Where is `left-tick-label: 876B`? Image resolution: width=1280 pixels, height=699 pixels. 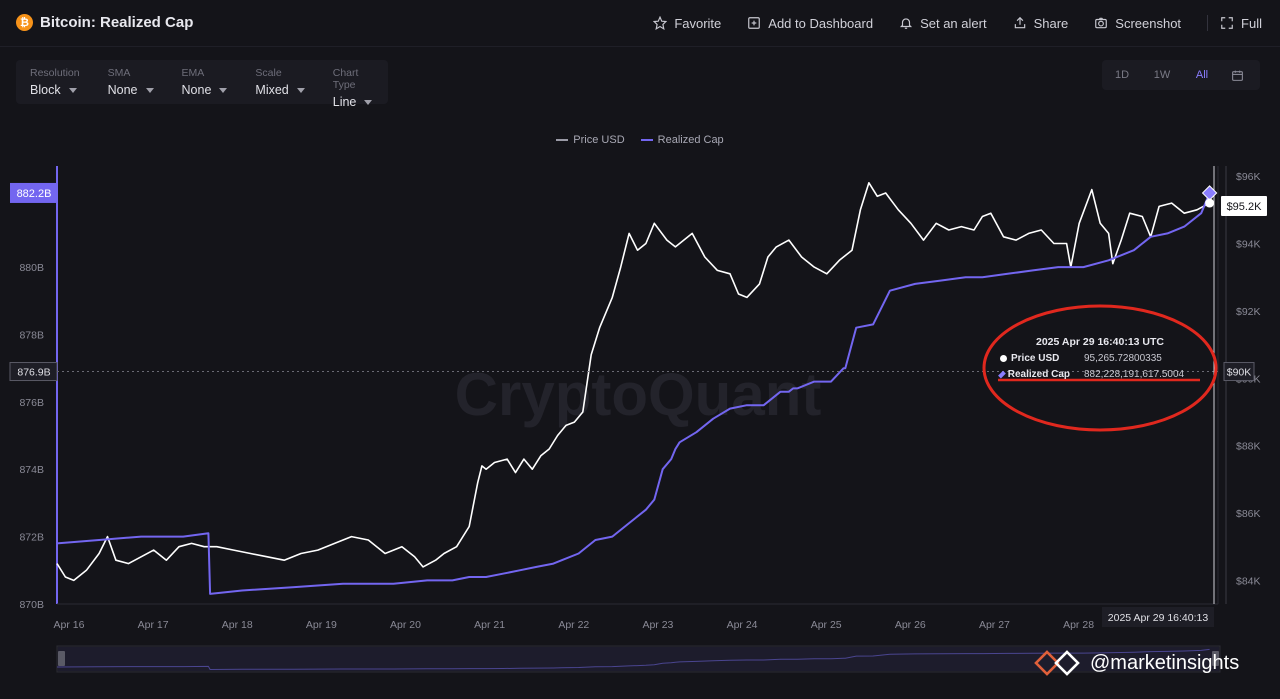 left-tick-label: 876B is located at coordinates (31, 403).